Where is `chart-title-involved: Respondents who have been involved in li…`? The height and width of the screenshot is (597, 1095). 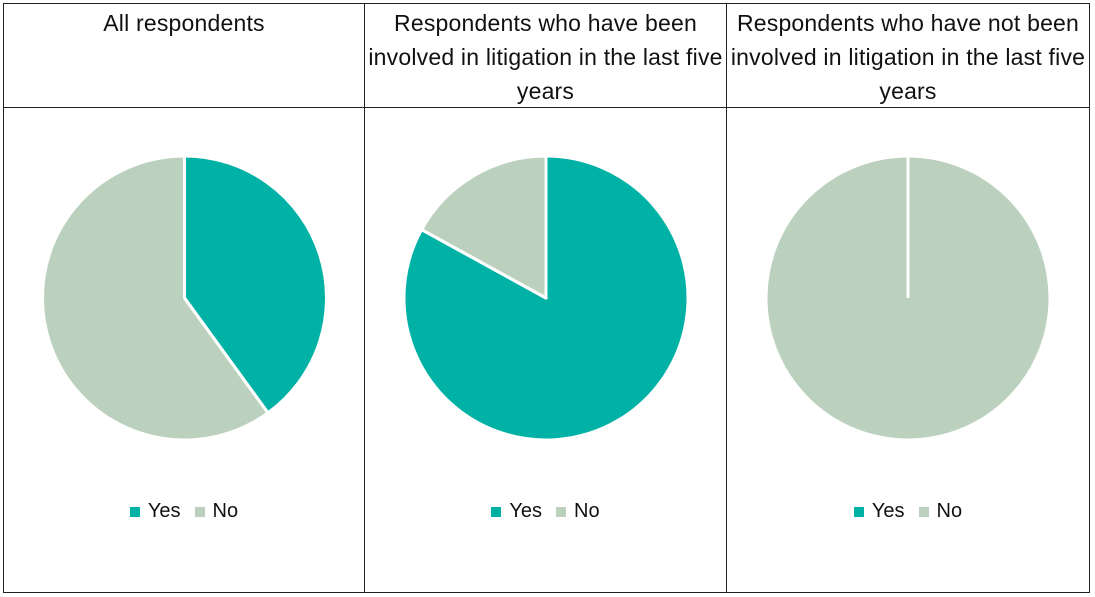
chart-title-involved: Respondents who have been involved in li… is located at coordinates (546, 56).